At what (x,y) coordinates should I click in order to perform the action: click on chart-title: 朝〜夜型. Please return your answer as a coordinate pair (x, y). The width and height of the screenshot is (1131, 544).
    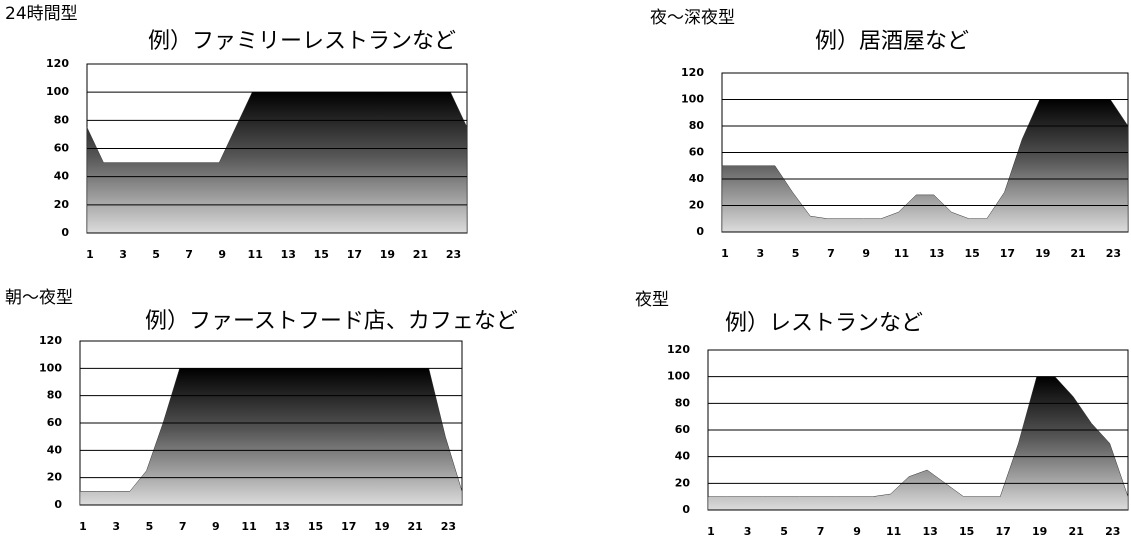
    Looking at the image, I should click on (39, 298).